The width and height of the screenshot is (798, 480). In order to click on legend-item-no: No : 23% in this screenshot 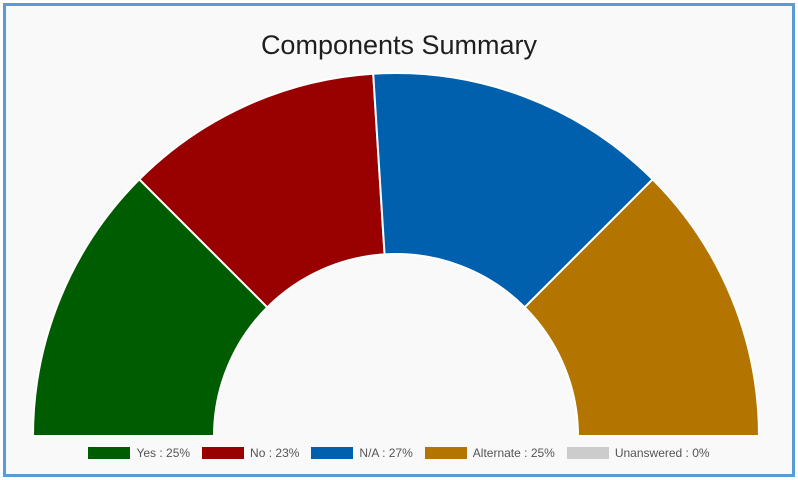, I will do `click(250, 453)`.